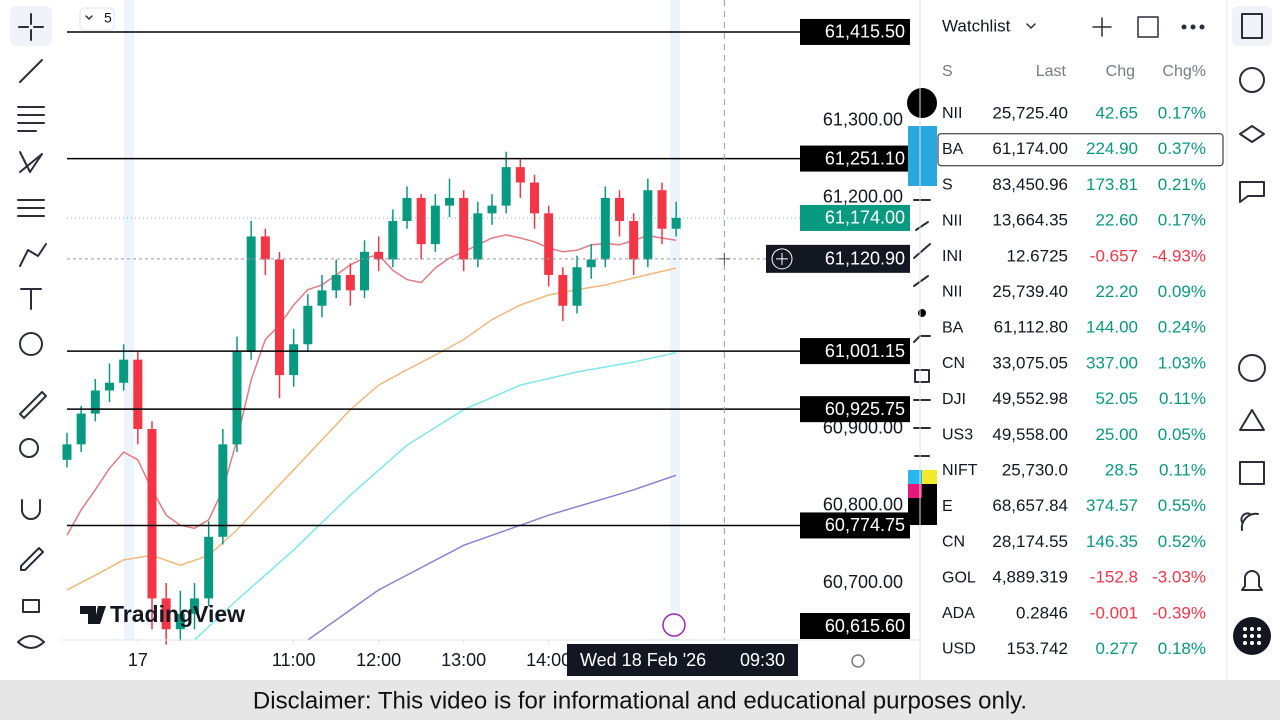 The height and width of the screenshot is (720, 1280). Describe the element at coordinates (865, 525) in the screenshot. I see `level-label: 60,774.75` at that location.